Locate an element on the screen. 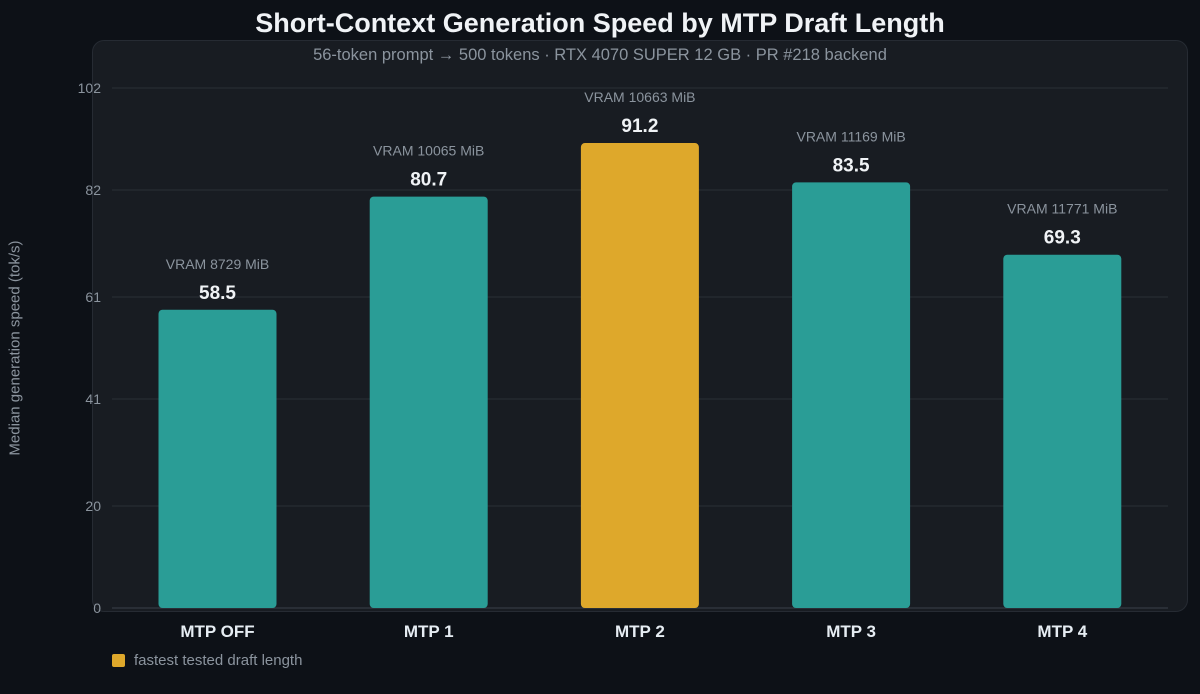 The image size is (1200, 694). y-tick-label: 61 is located at coordinates (93, 297).